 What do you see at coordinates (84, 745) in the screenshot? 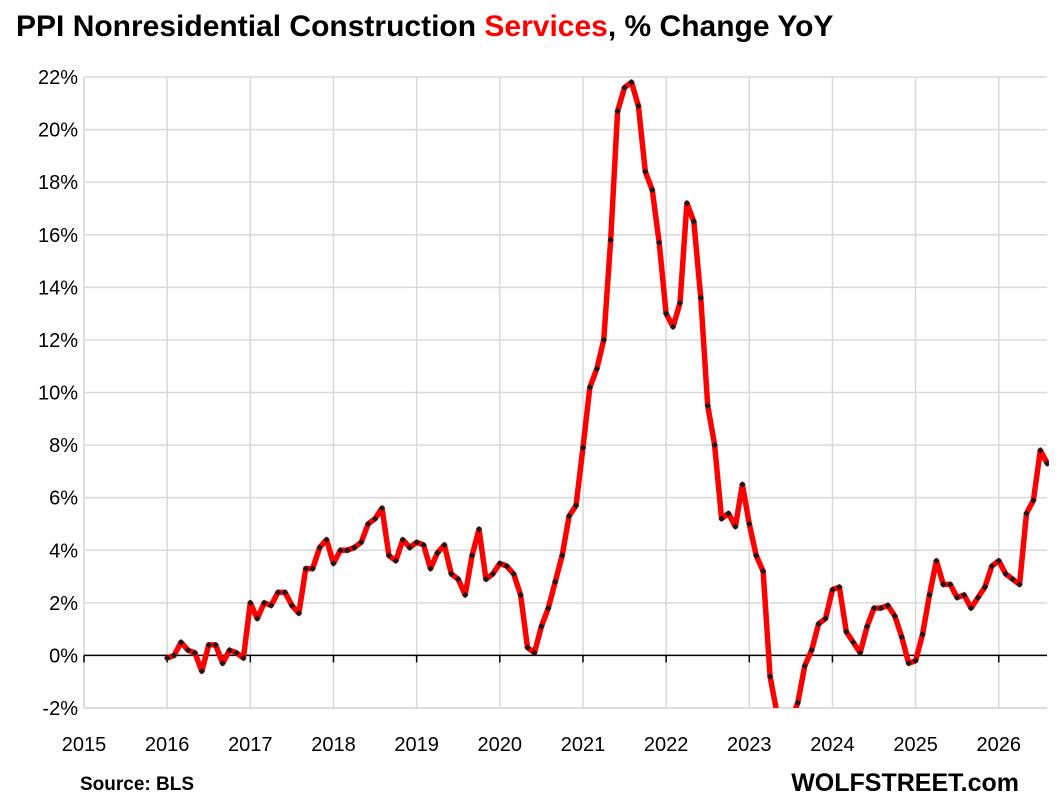
I see `x-tick-label: 2015` at bounding box center [84, 745].